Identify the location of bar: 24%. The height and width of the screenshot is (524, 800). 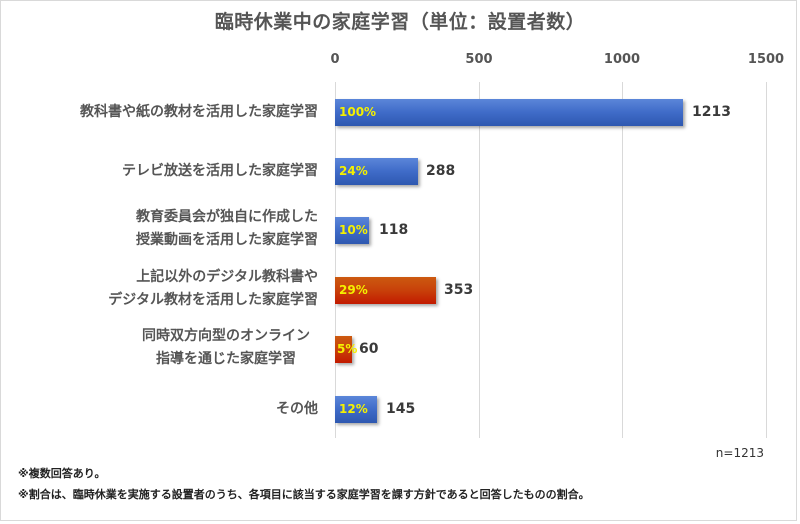
(376, 171).